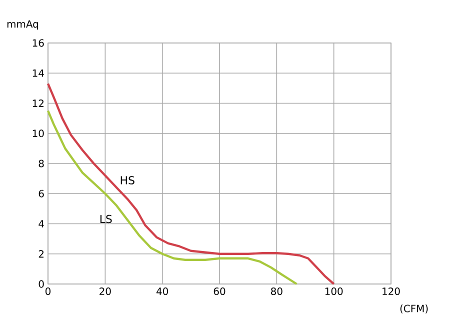  What do you see at coordinates (105, 292) in the screenshot?
I see `x-tick-label: 20` at bounding box center [105, 292].